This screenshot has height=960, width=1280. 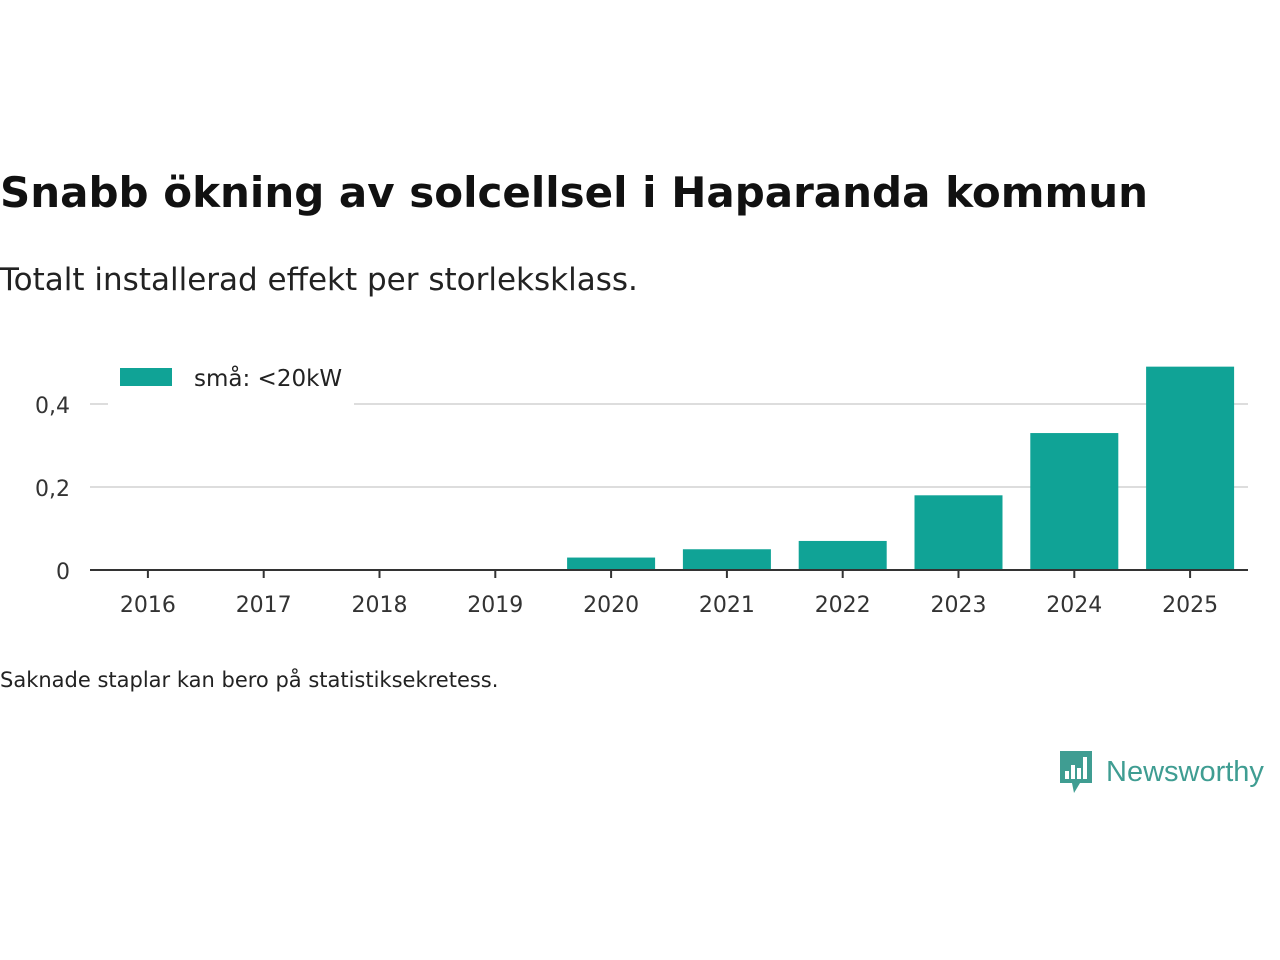 What do you see at coordinates (264, 605) in the screenshot?
I see `x-tick-label: 2017` at bounding box center [264, 605].